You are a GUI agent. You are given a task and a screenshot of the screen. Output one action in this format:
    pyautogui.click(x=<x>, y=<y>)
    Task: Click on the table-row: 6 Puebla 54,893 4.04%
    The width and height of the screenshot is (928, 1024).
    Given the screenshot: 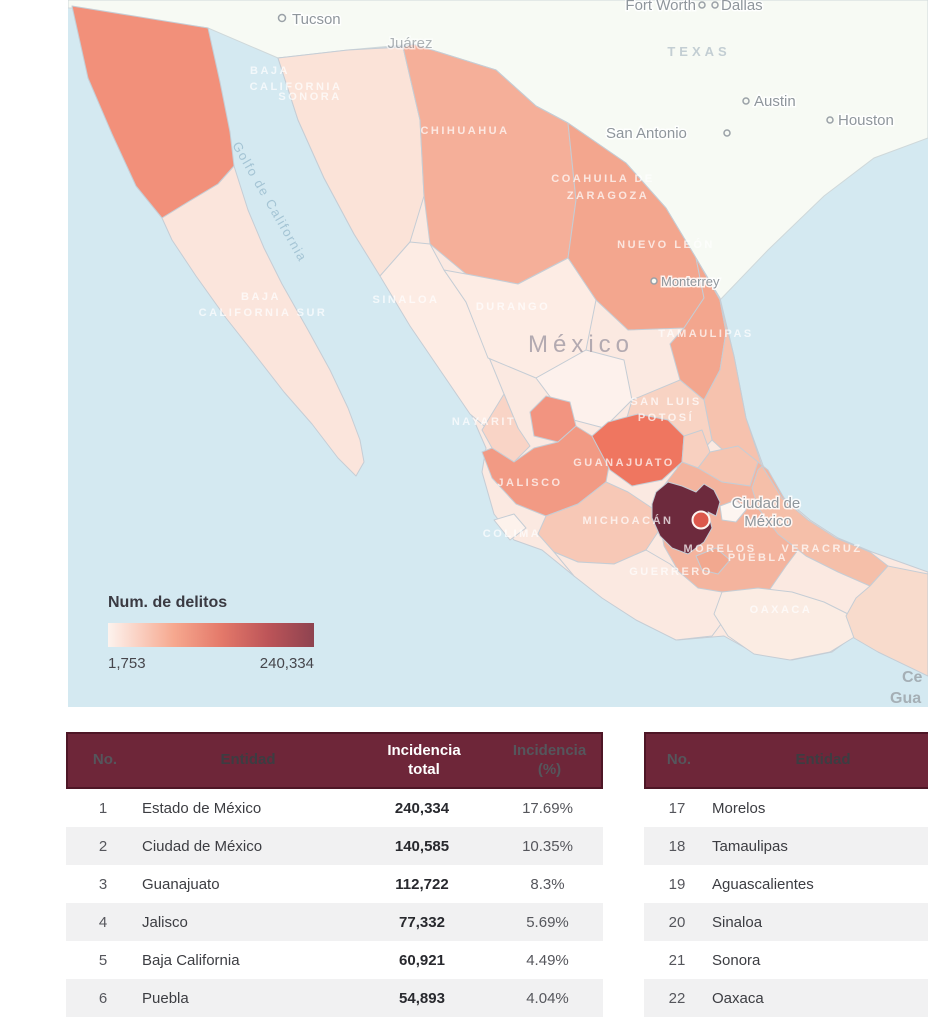 What is the action you would take?
    pyautogui.click(x=334, y=998)
    